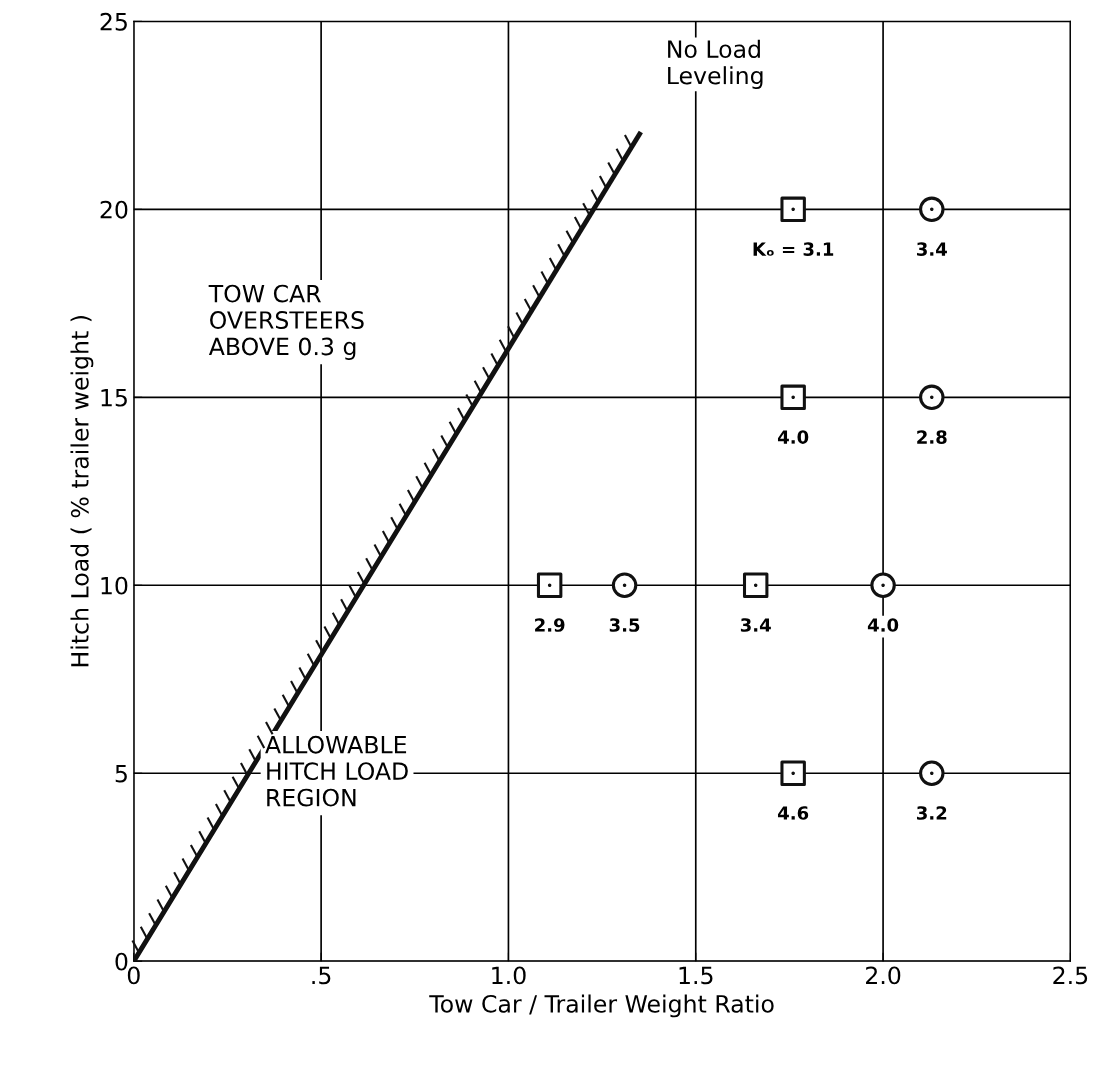 The height and width of the screenshot is (1068, 1115). I want to click on x-tick-label: 1.5, so click(696, 975).